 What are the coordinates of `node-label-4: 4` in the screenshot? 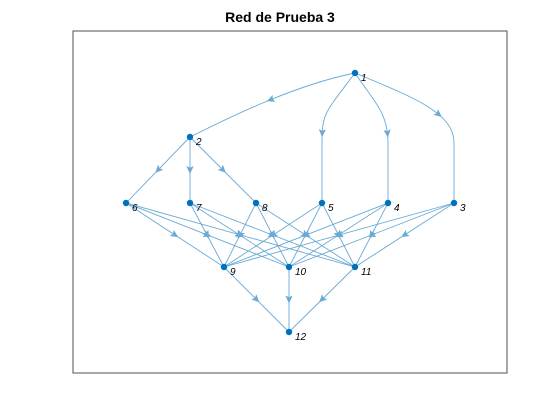 It's located at (397, 208).